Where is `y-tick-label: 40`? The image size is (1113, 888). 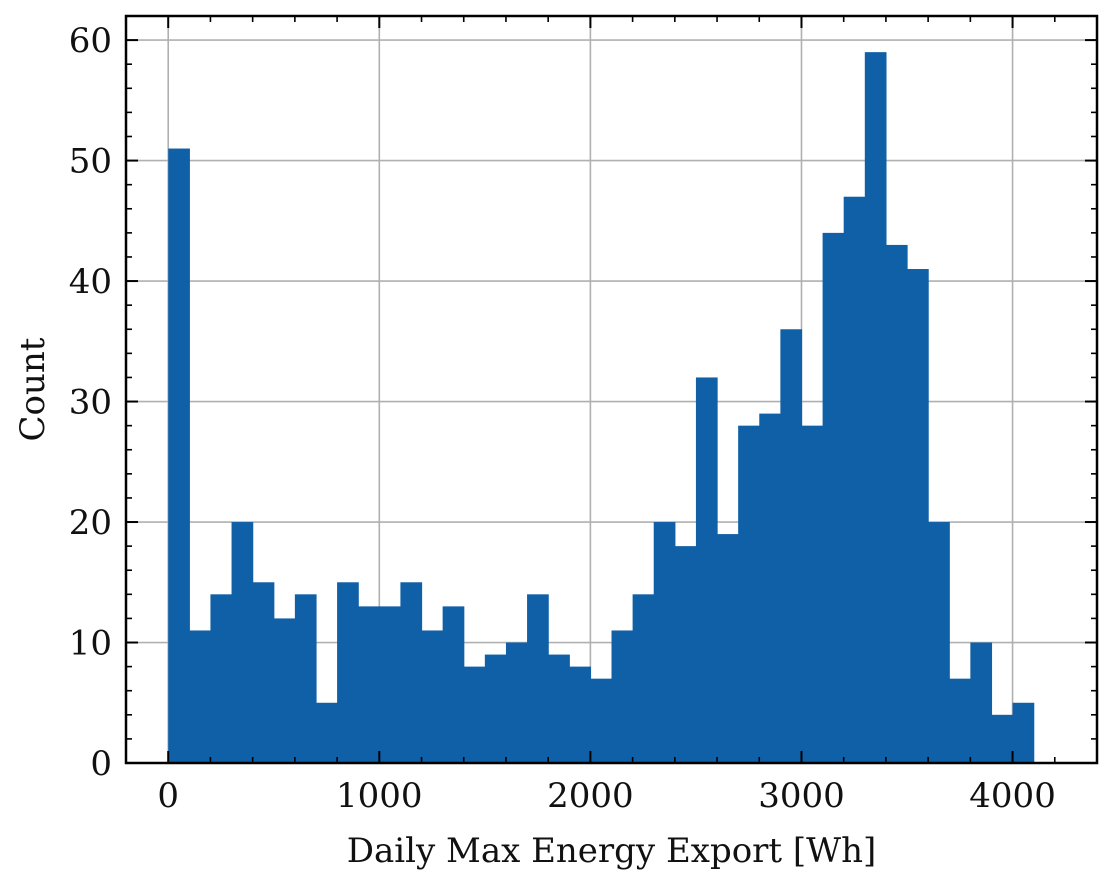
y-tick-label: 40 is located at coordinates (90, 282).